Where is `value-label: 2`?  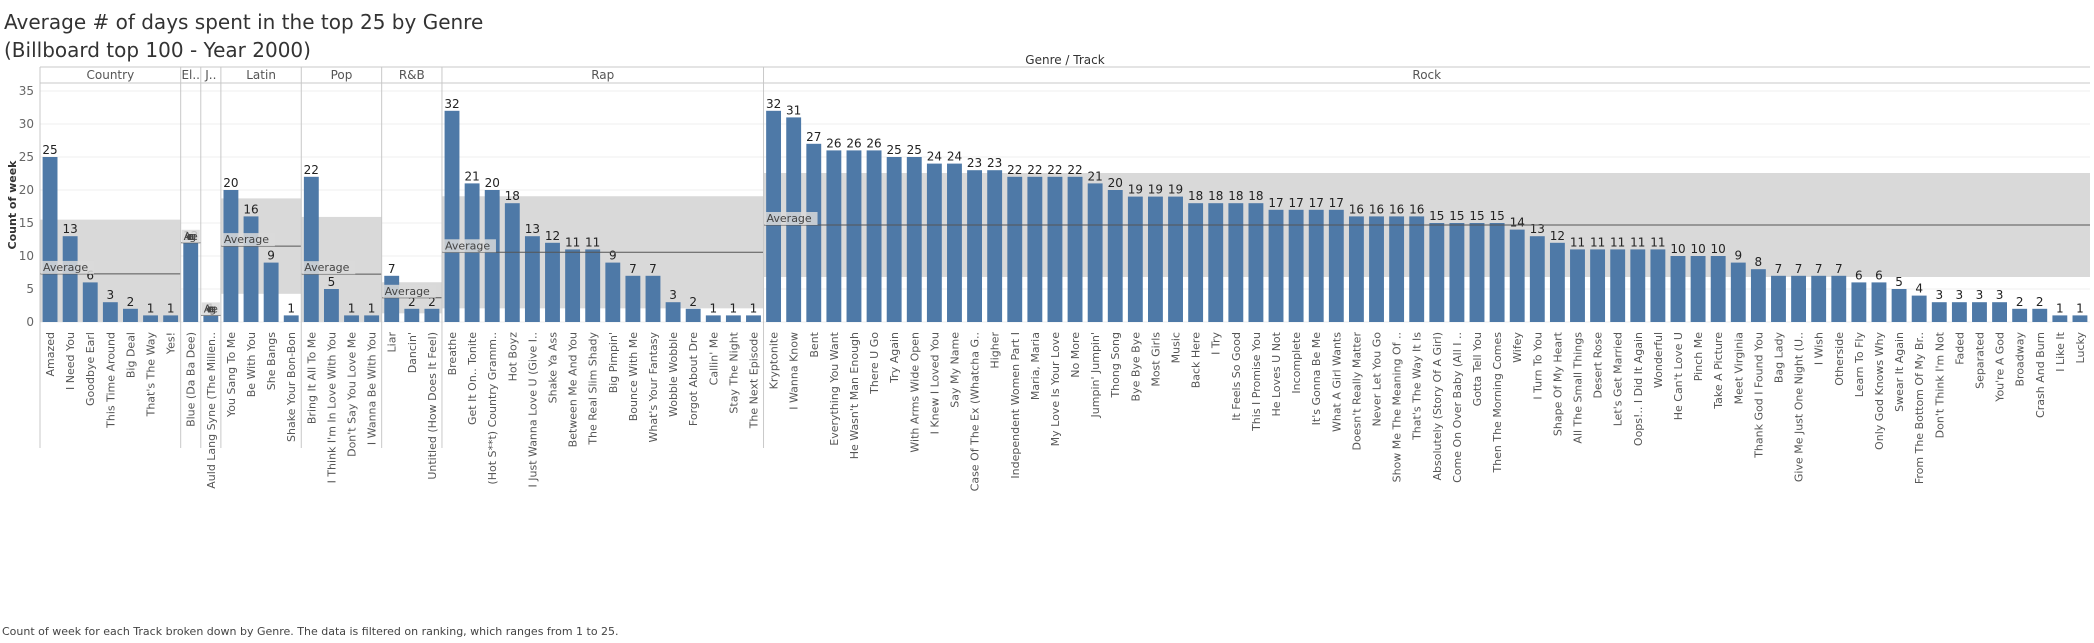 value-label: 2 is located at coordinates (2040, 302).